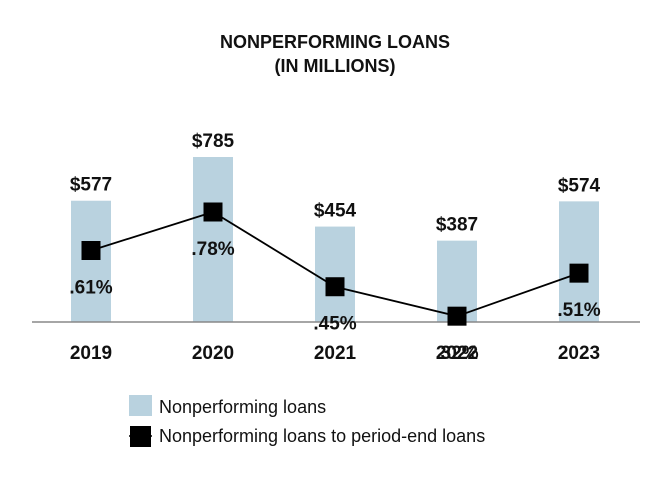 This screenshot has width=670, height=480. Describe the element at coordinates (91, 185) in the screenshot. I see `bar-value-label-2019: $577` at that location.